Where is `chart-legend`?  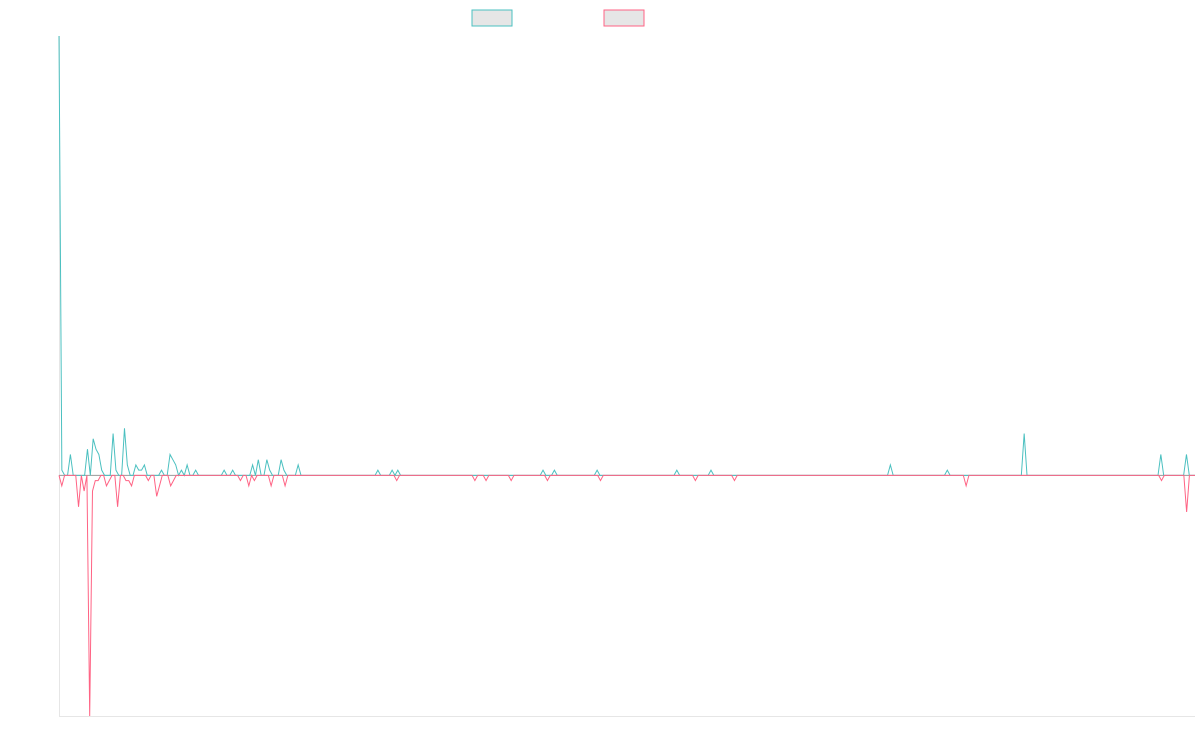
chart-legend is located at coordinates (558, 18).